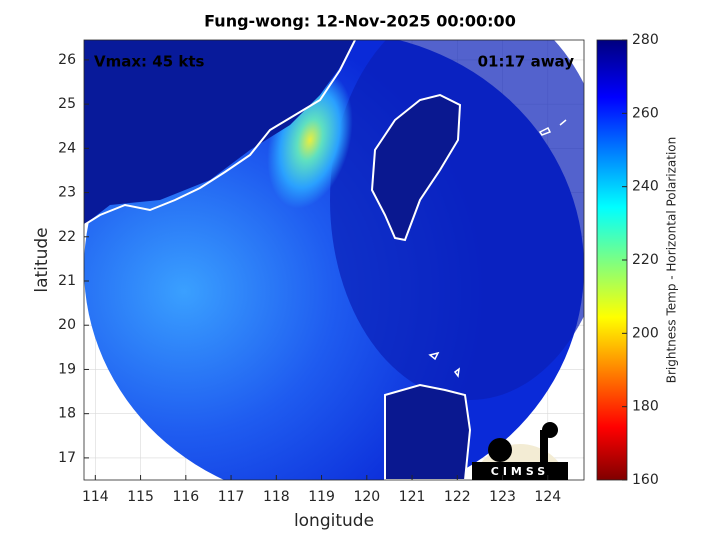  What do you see at coordinates (412, 497) in the screenshot?
I see `x-tick-label: 121` at bounding box center [412, 497].